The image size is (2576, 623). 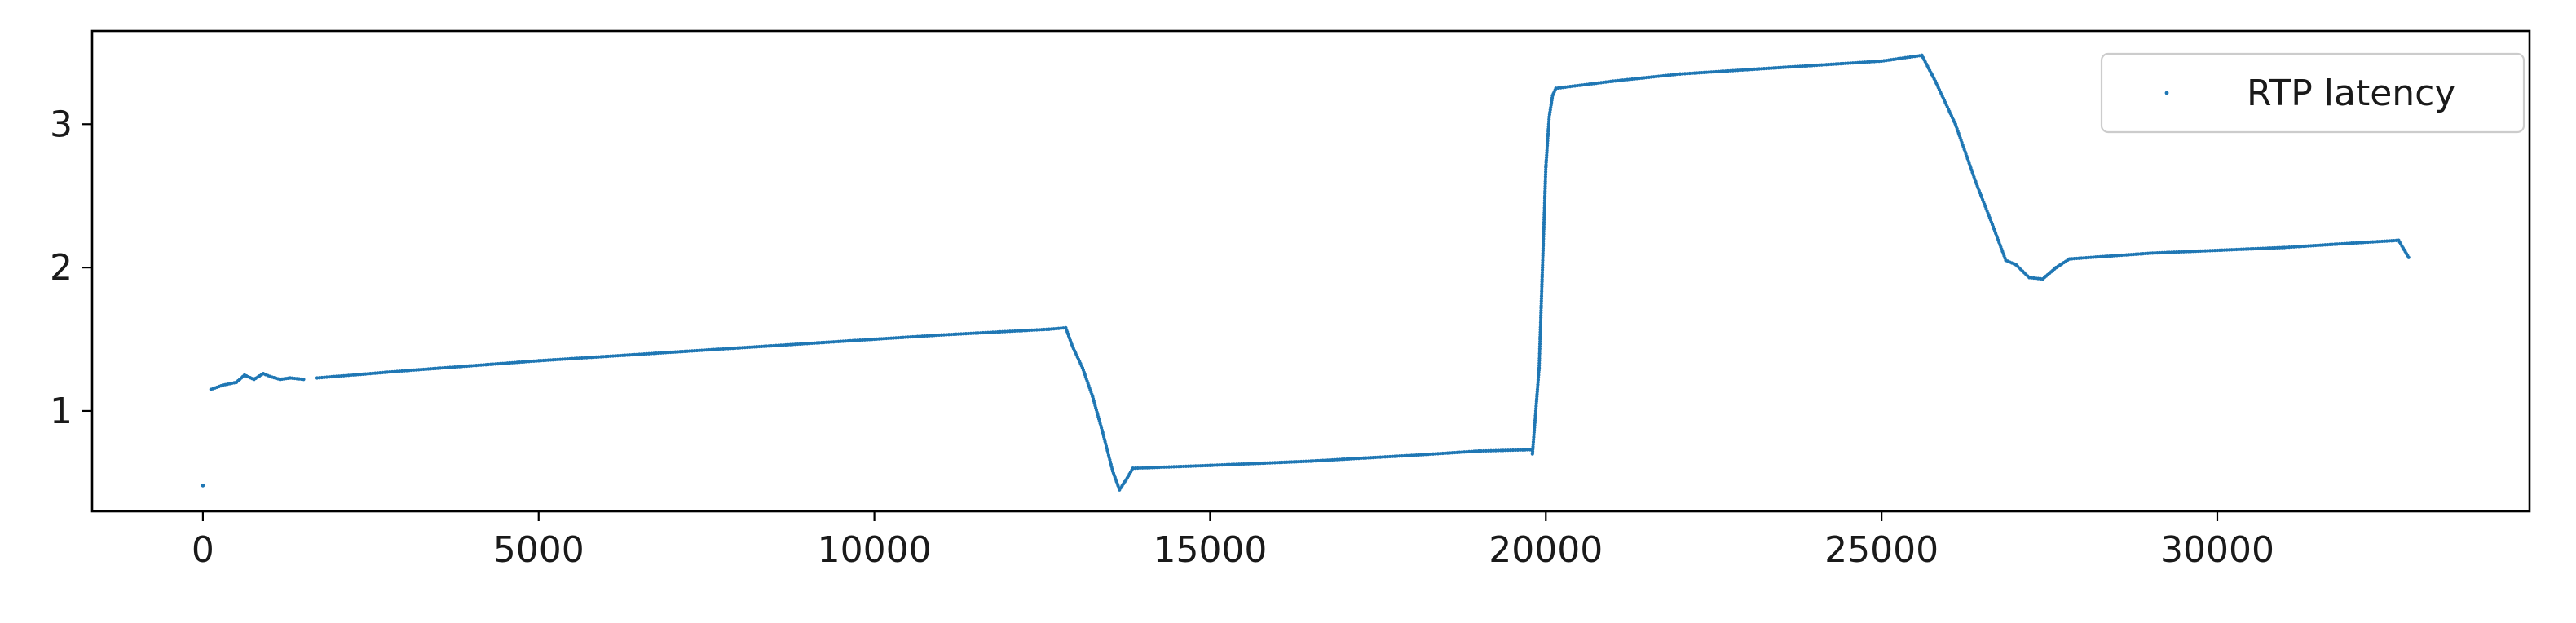 I want to click on x-tick-label: 30000, so click(x=2217, y=550).